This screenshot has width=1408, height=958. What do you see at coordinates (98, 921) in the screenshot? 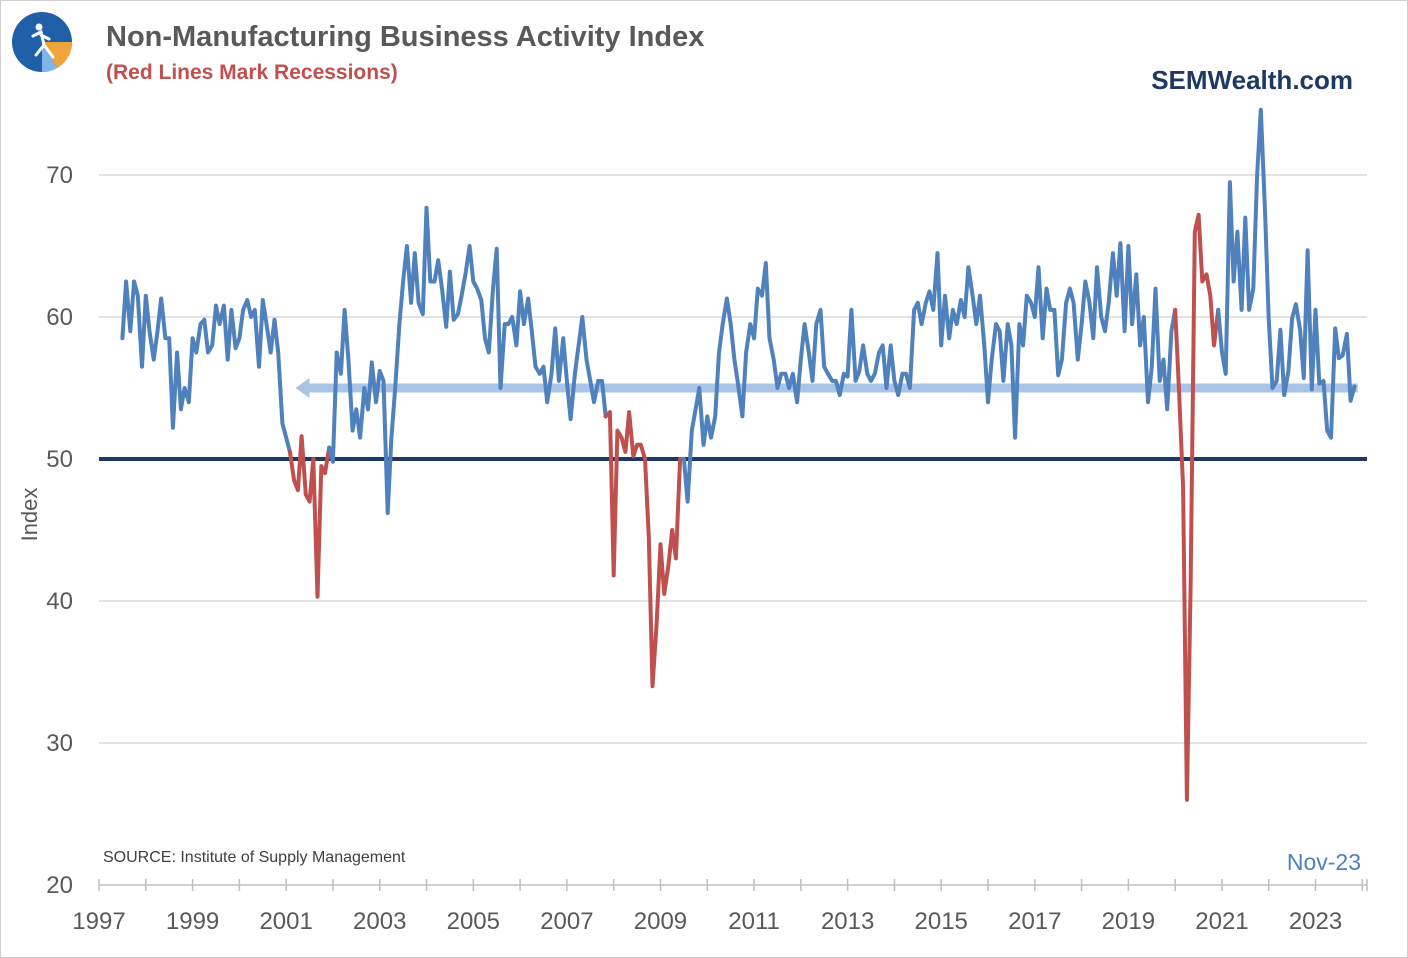
I see `x-tick-label: 1997` at bounding box center [98, 921].